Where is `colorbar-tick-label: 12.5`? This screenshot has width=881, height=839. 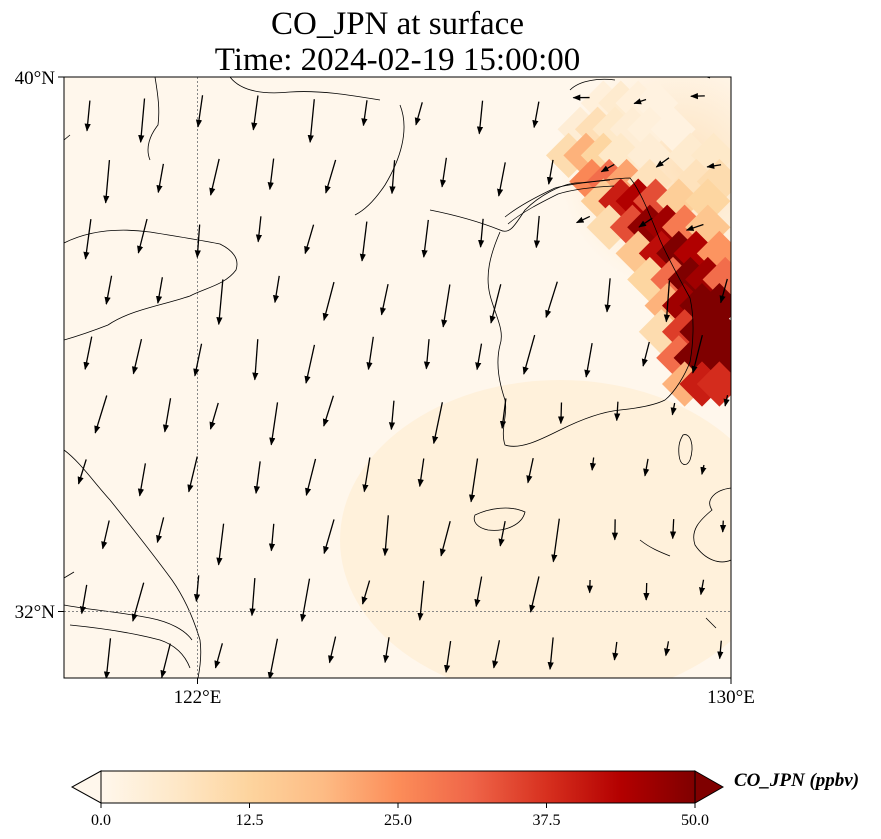 colorbar-tick-label: 12.5 is located at coordinates (250, 820).